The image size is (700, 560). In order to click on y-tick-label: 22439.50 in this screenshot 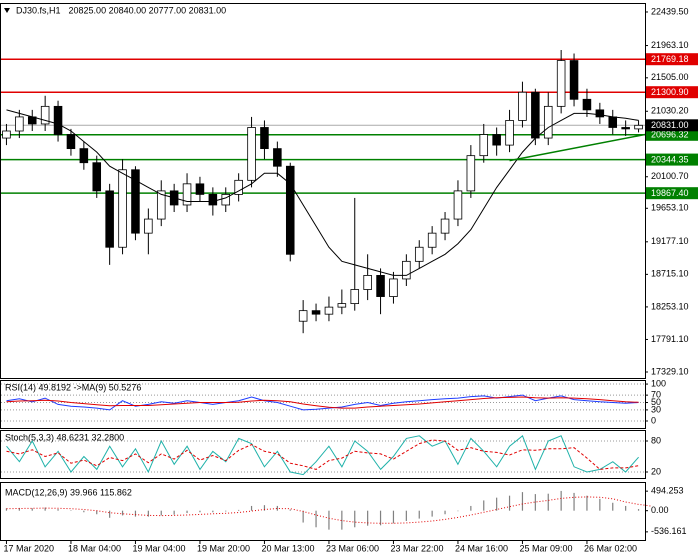, I will do `click(670, 11)`.